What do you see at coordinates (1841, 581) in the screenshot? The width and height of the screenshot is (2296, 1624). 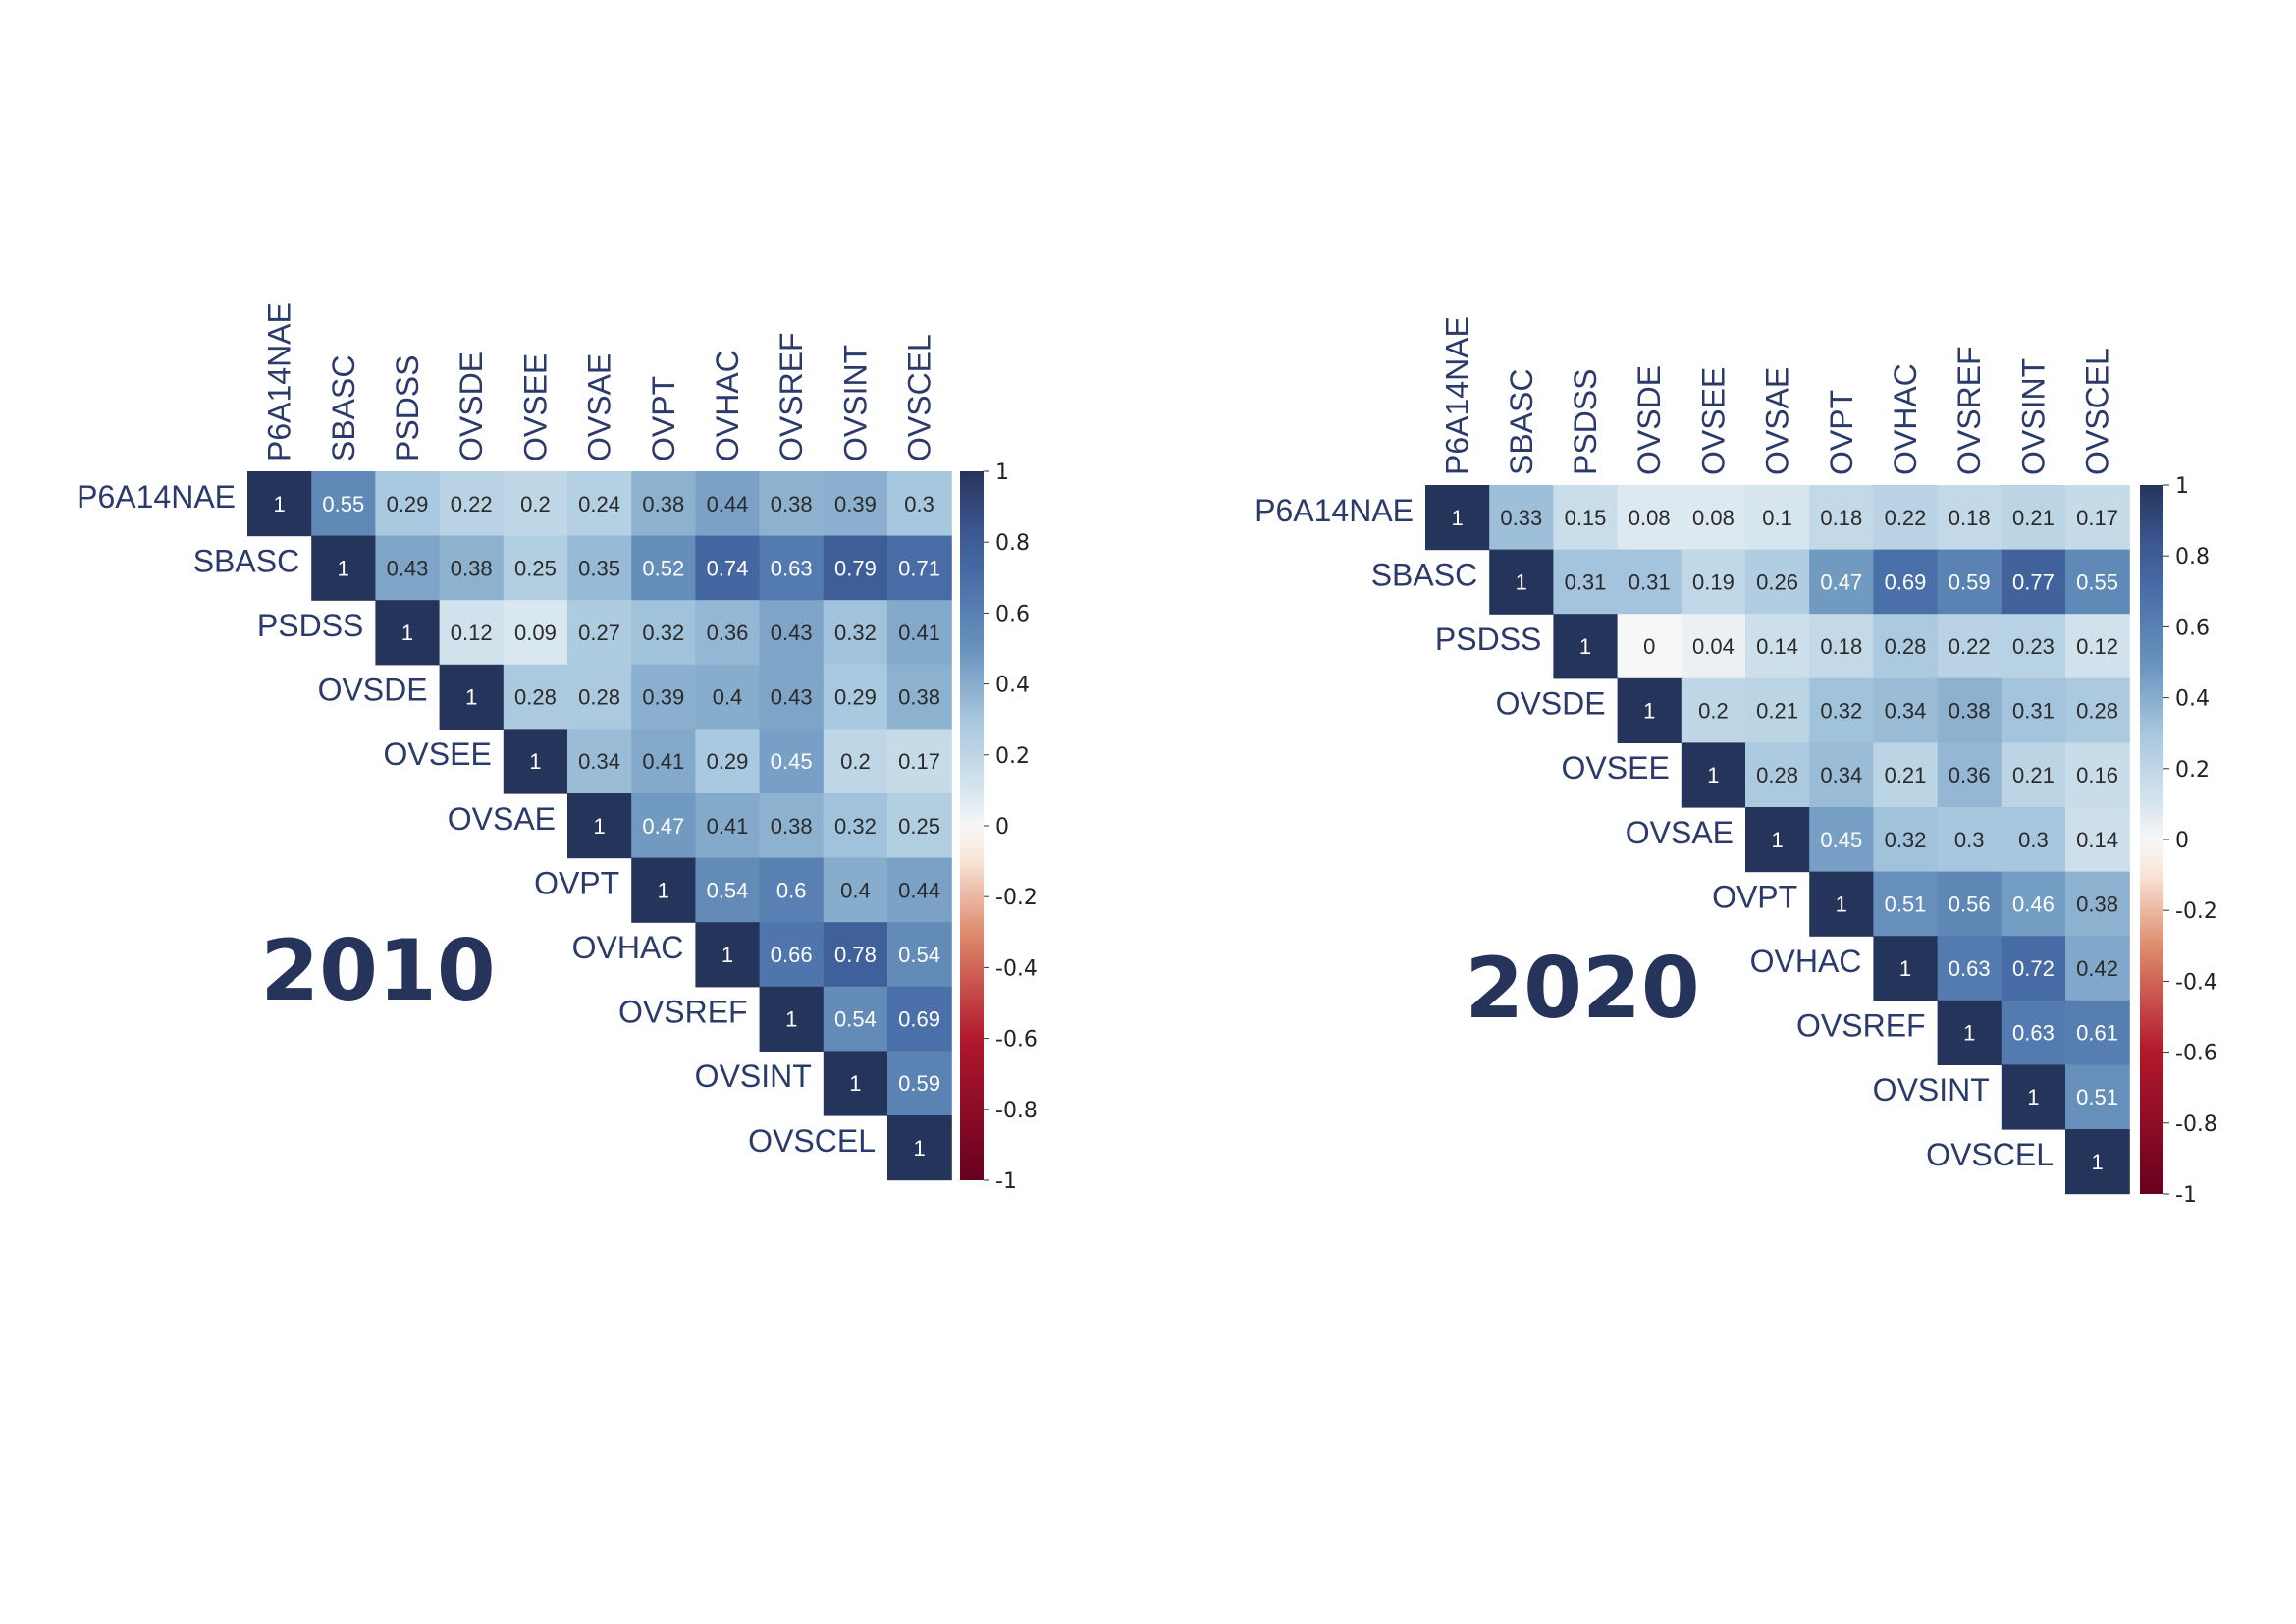 I see `cell-value-label: 0.47` at bounding box center [1841, 581].